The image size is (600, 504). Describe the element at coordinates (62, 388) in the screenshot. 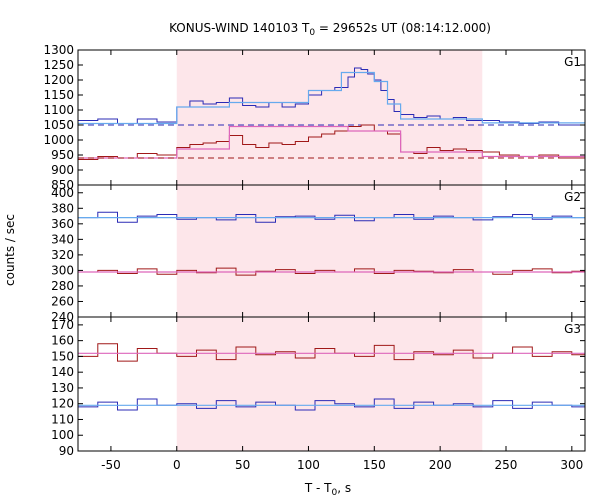

I see `y-tick-label: 130` at that location.